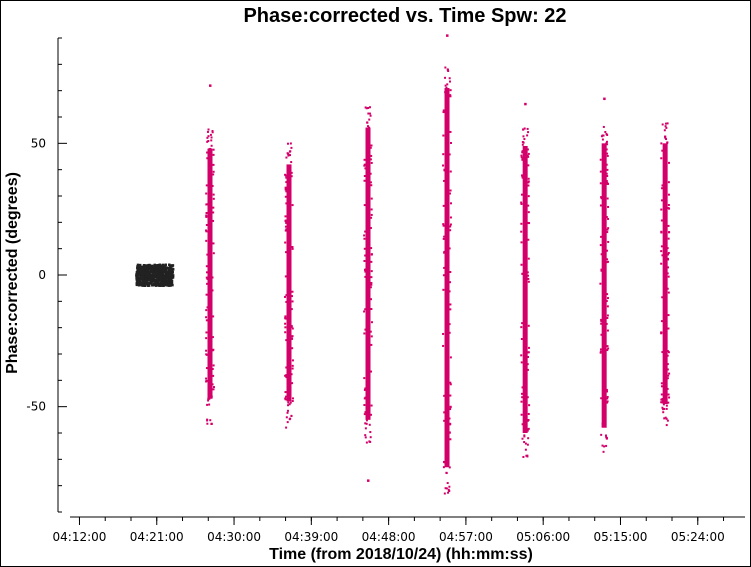  Describe the element at coordinates (466, 537) in the screenshot. I see `x-tick-label: 04:57:00` at that location.